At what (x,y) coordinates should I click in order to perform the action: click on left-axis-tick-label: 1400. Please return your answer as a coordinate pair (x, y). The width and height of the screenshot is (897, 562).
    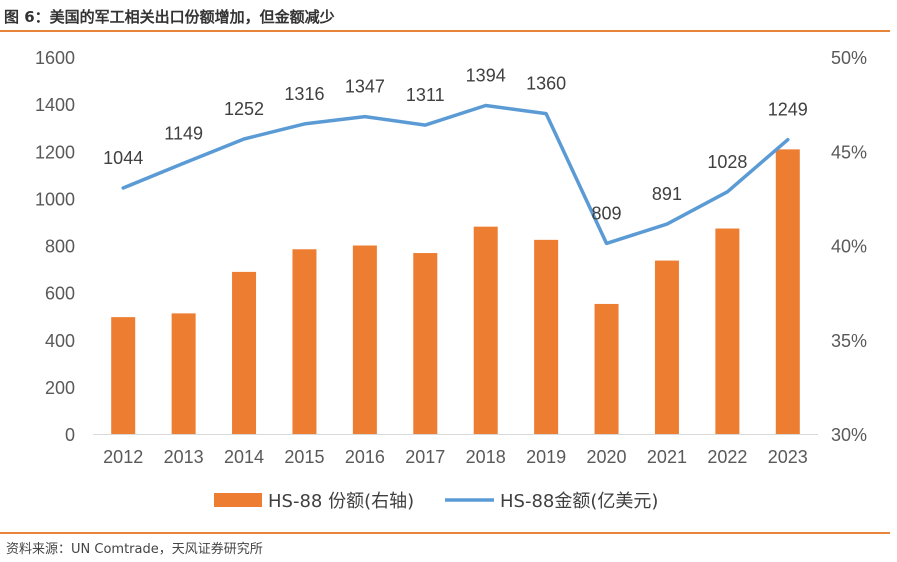
    Looking at the image, I should click on (55, 105).